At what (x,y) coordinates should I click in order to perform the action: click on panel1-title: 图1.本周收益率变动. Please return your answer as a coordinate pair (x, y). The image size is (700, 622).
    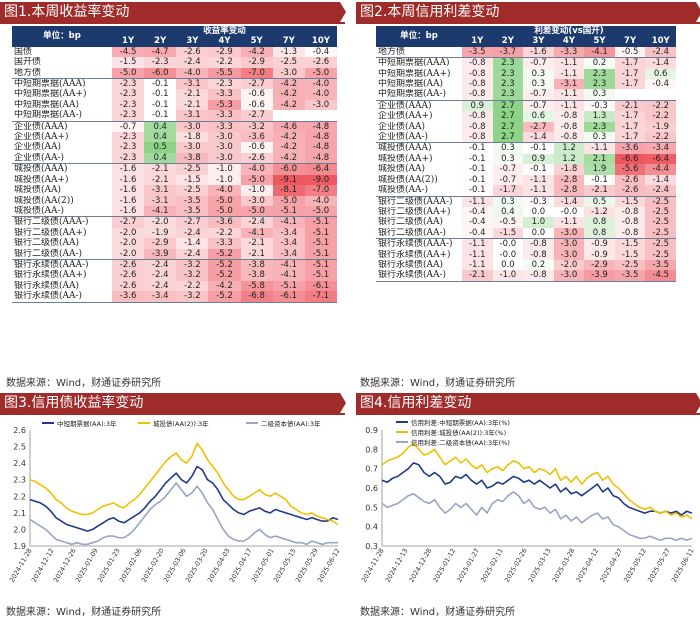
    Looking at the image, I should click on (173, 12).